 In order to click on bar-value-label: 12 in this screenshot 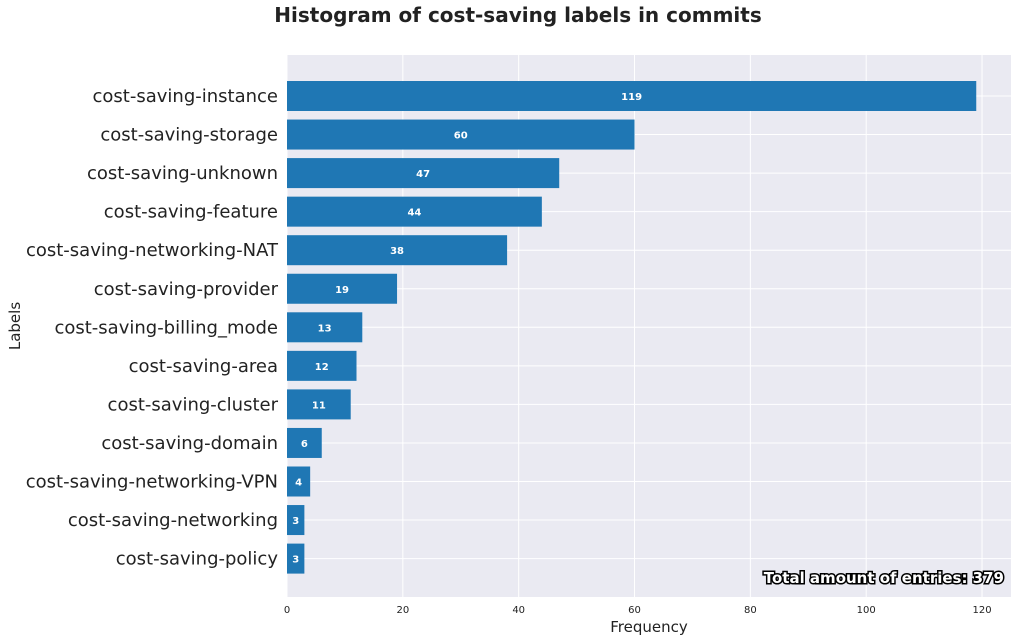, I will do `click(322, 367)`.